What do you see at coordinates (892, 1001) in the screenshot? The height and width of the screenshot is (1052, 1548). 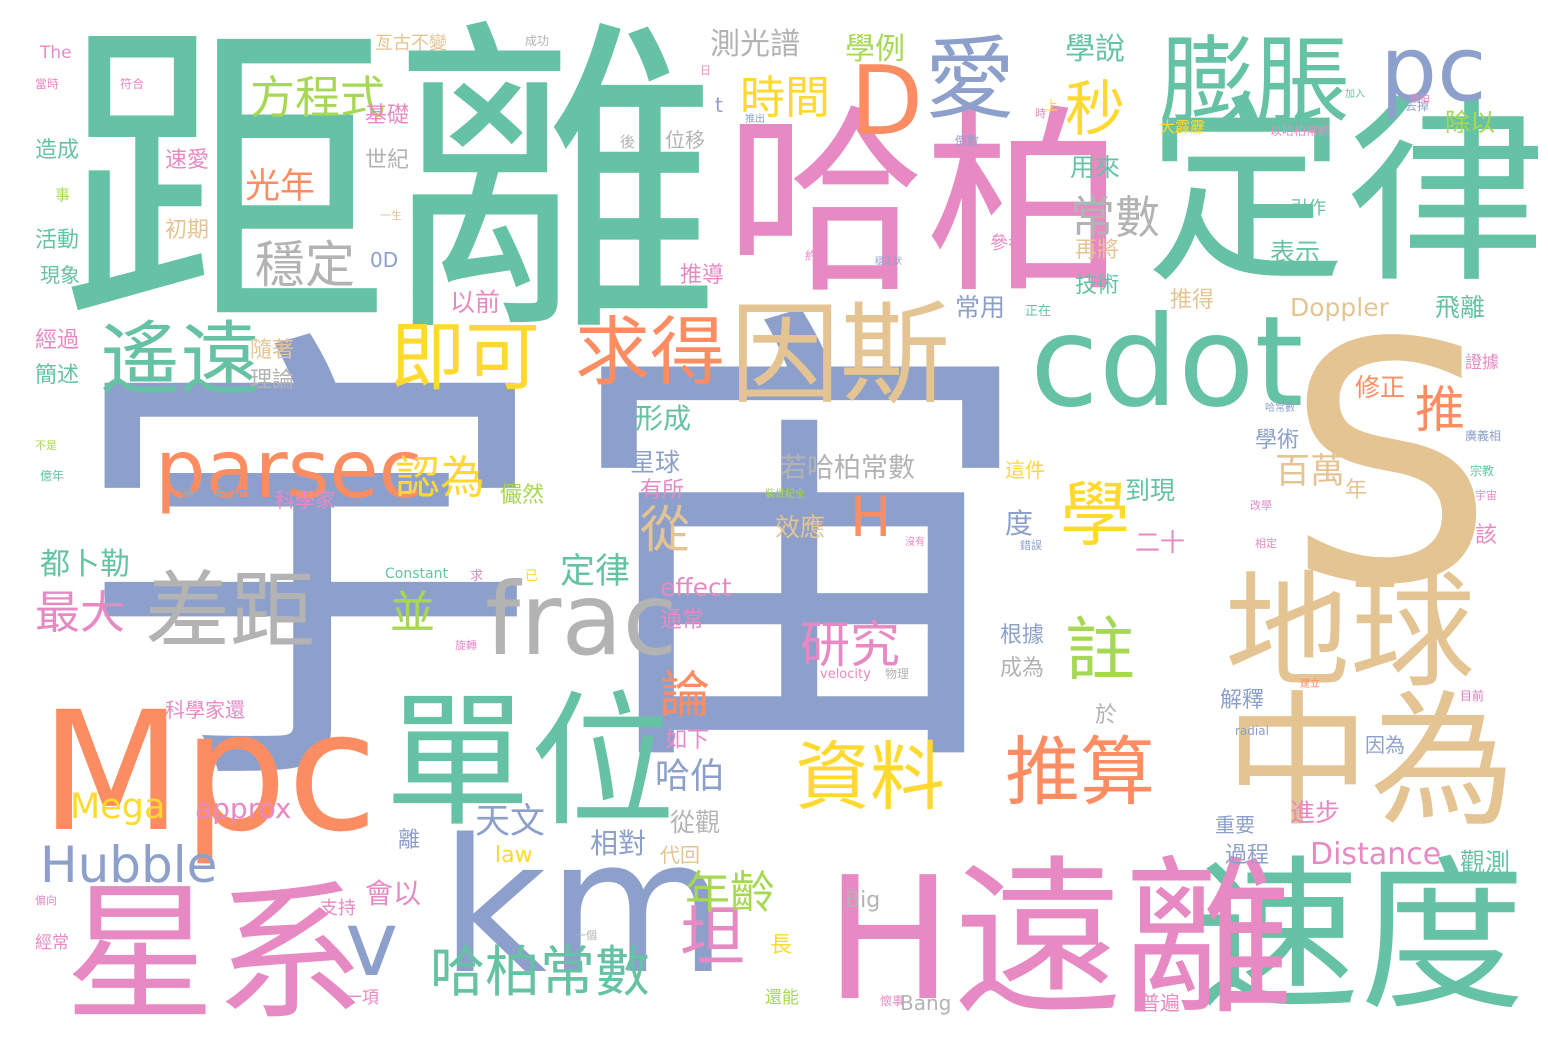 I see `cloud-word: 懷事` at bounding box center [892, 1001].